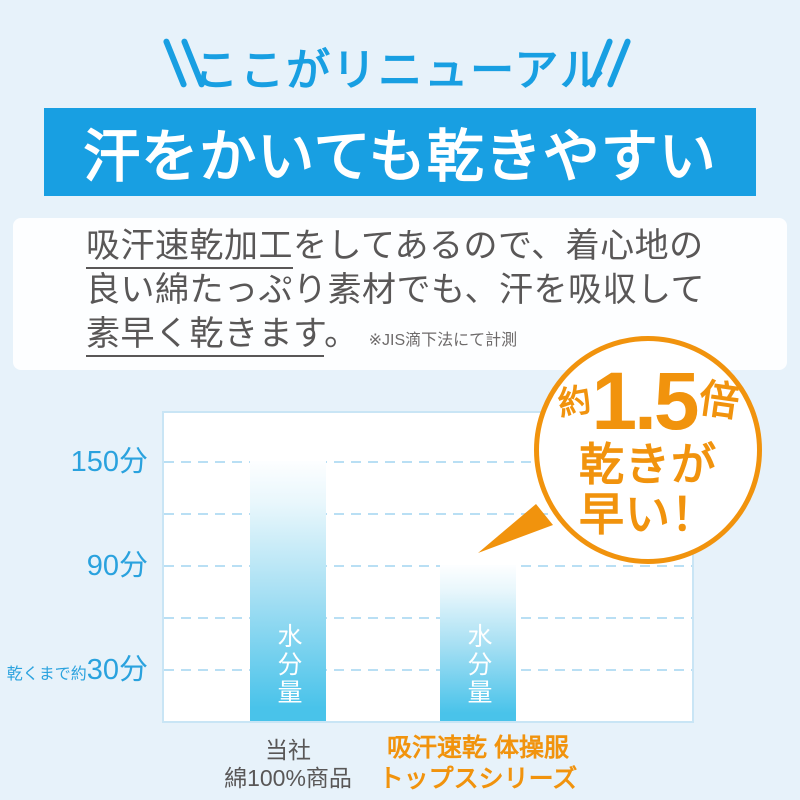  What do you see at coordinates (647, 465) in the screenshot?
I see `badge-line-2: 乾きが` at bounding box center [647, 465].